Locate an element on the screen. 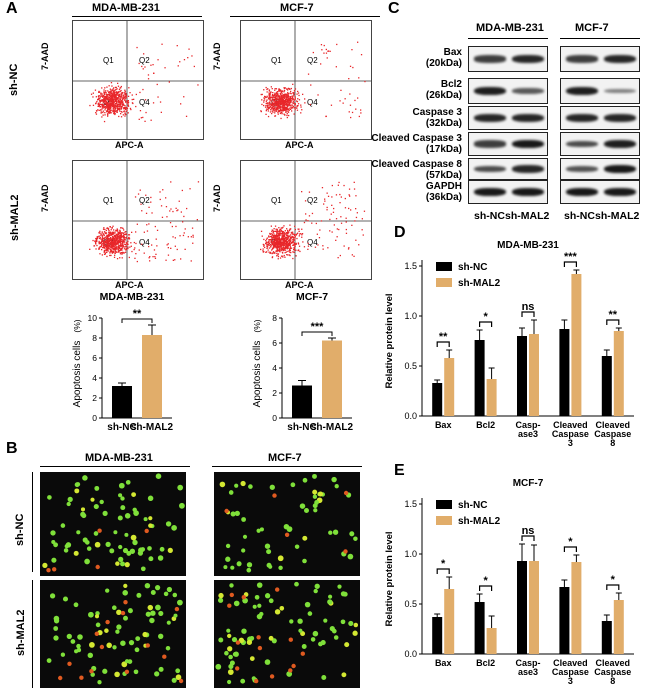 The image size is (650, 695). category-label: Cleaved is located at coordinates (570, 425).